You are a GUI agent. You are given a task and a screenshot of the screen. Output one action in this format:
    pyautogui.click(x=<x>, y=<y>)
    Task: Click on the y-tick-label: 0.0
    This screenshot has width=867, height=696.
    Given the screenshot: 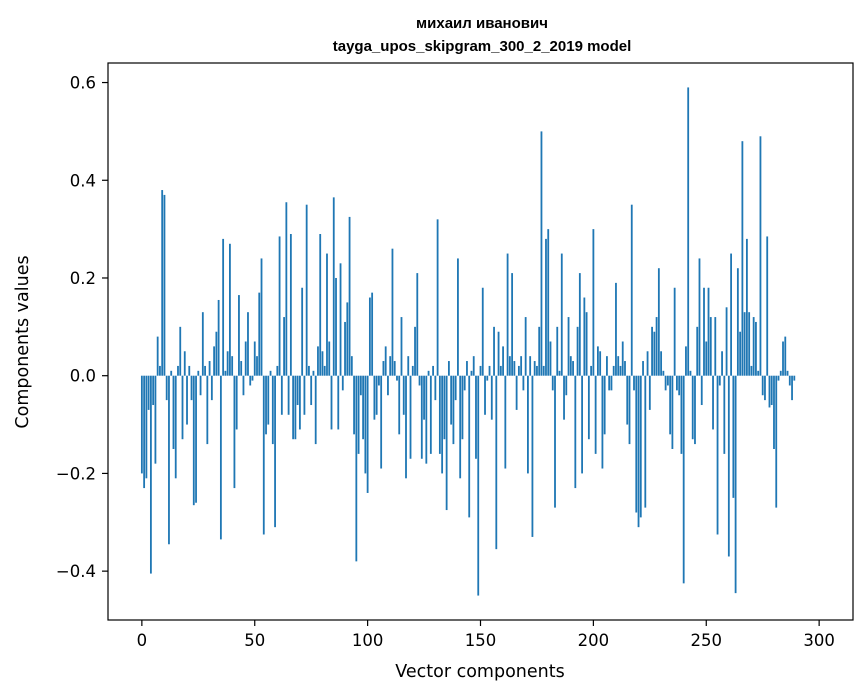 What is the action you would take?
    pyautogui.click(x=83, y=376)
    